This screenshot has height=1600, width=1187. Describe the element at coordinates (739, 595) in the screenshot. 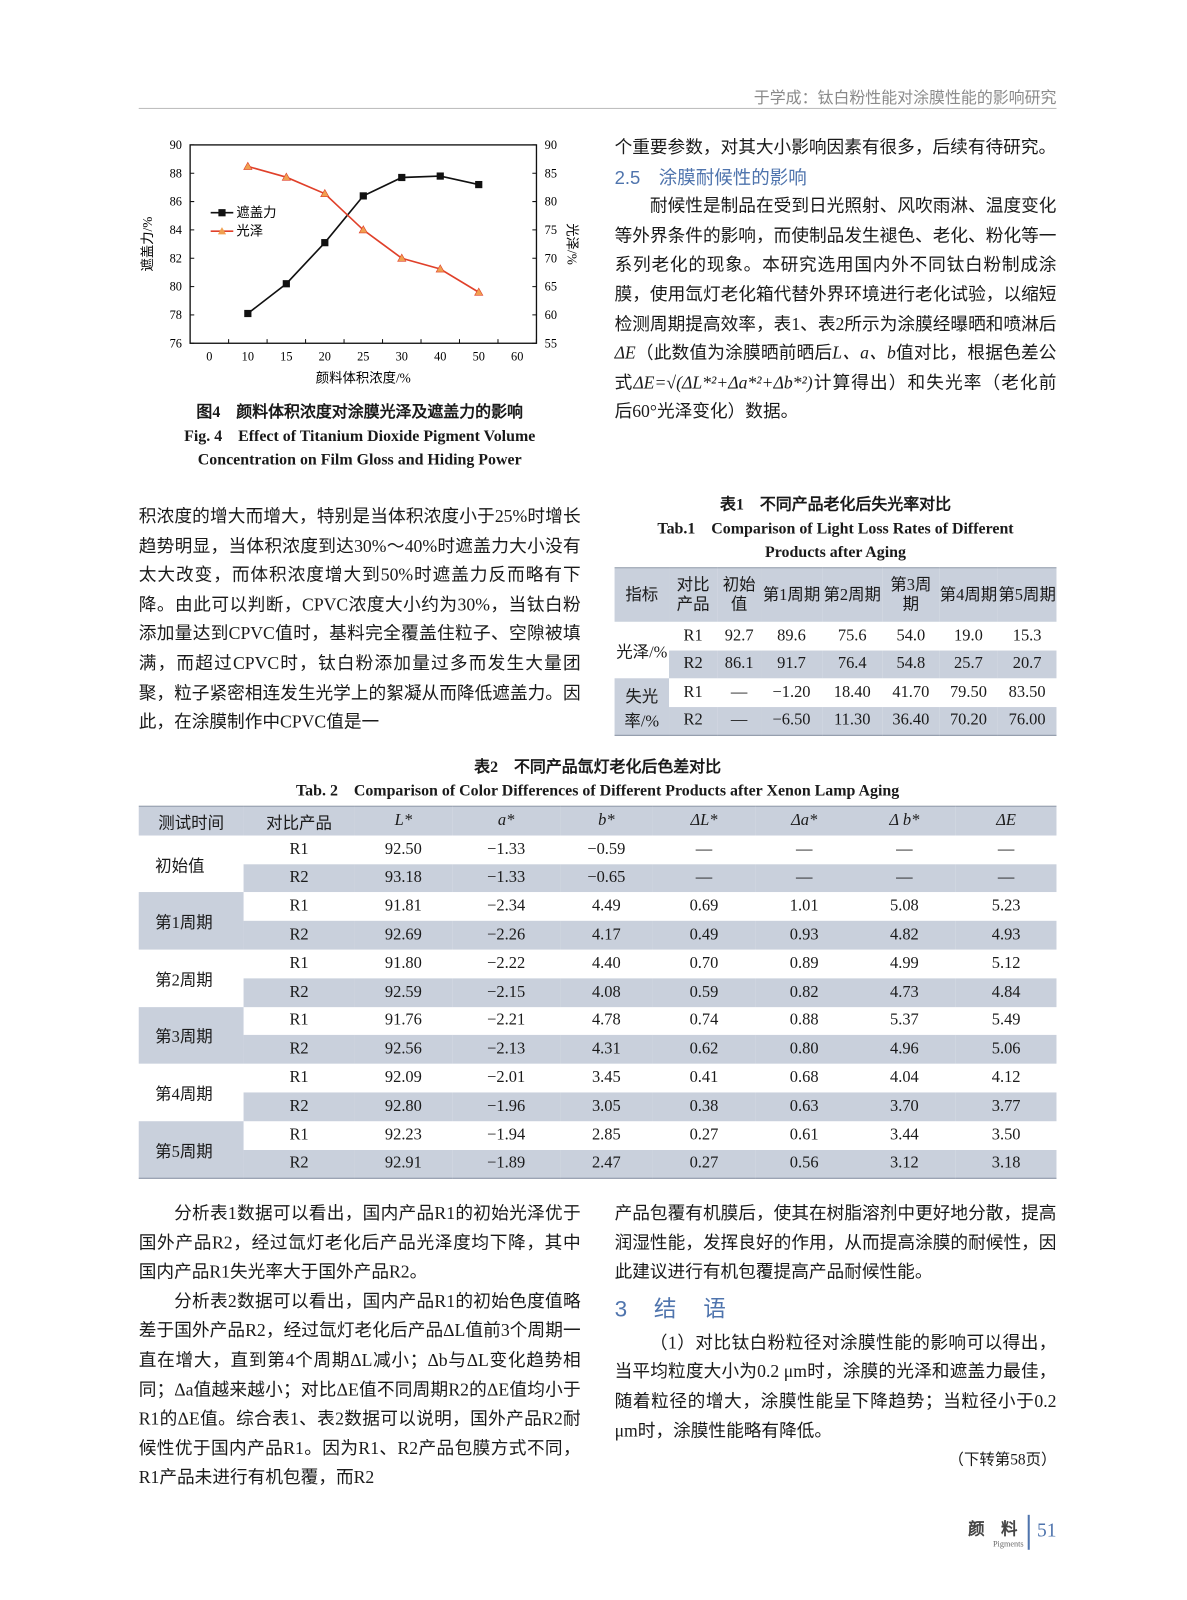

I see `column-header: 初始值` at that location.